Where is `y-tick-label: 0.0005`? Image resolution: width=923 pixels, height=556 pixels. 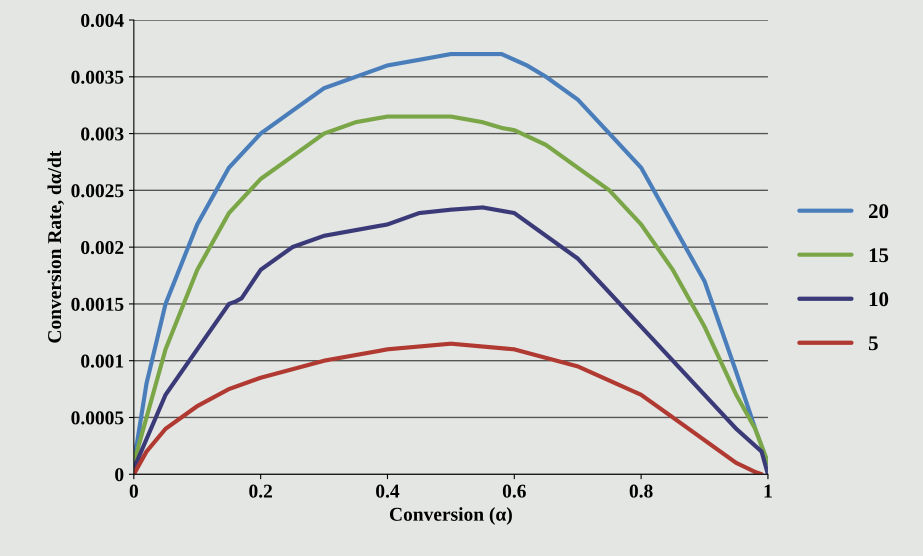
y-tick-label: 0.0005 is located at coordinates (97, 418).